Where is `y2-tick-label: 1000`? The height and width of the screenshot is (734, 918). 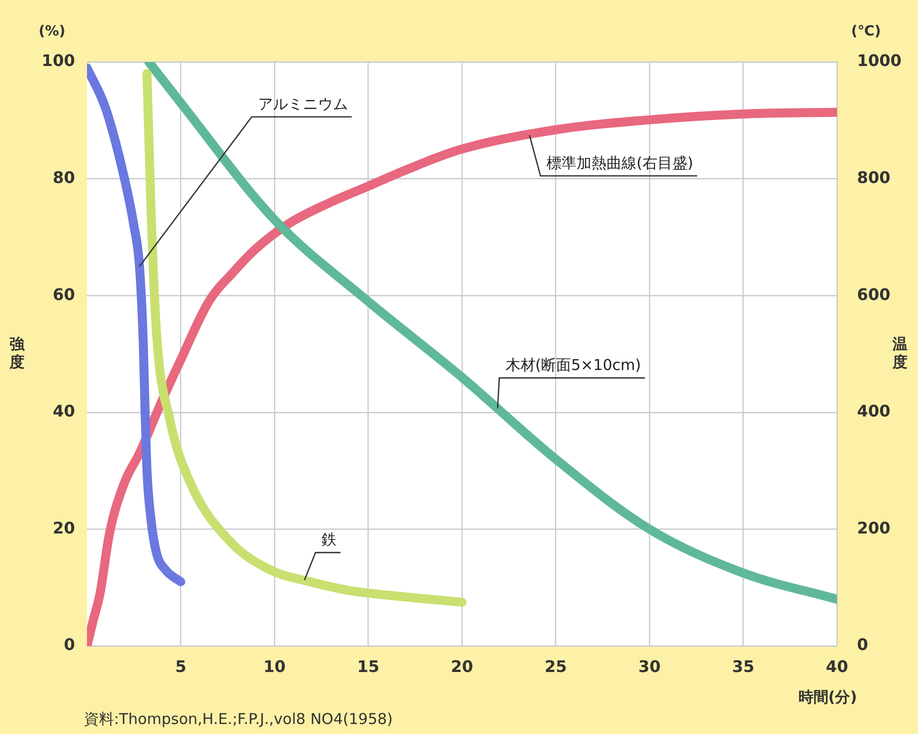
y2-tick-label: 1000 is located at coordinates (879, 60).